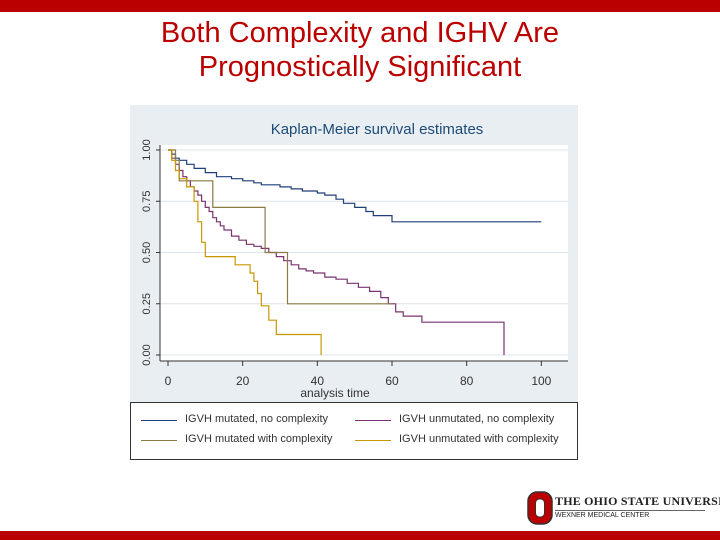 The image size is (720, 540). What do you see at coordinates (360, 67) in the screenshot?
I see `slide-title-line2: Prognostically Significant` at bounding box center [360, 67].